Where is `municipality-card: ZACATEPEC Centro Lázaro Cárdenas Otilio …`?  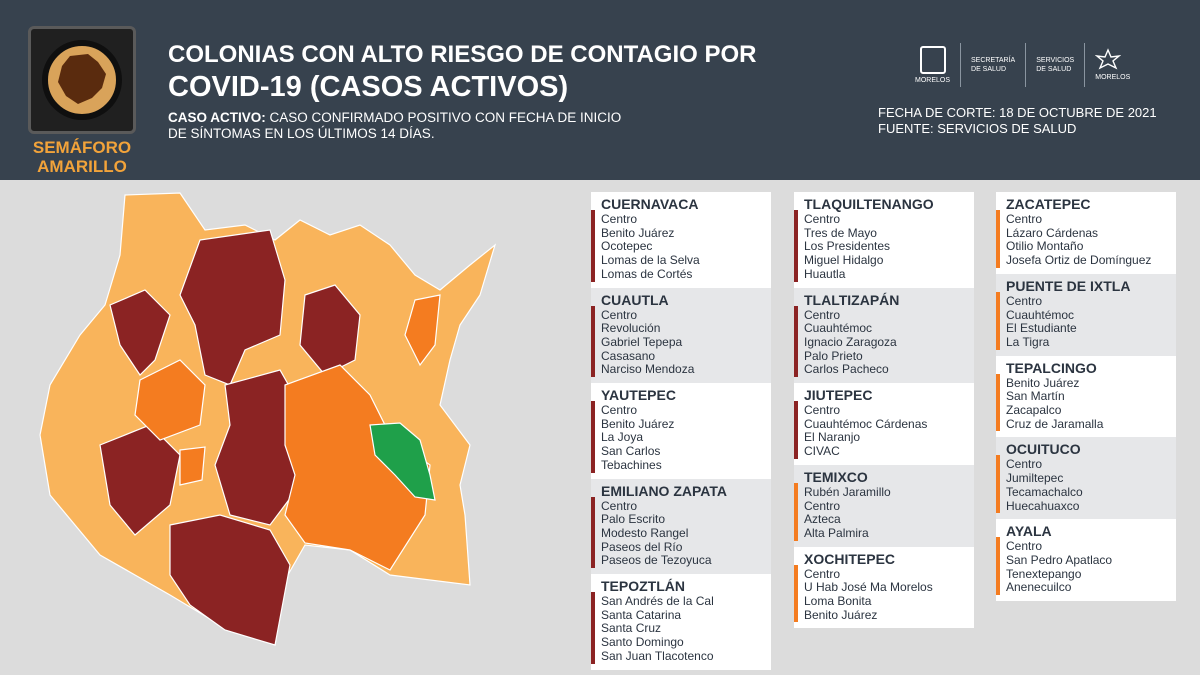
municipality-card: ZACATEPEC Centro Lázaro Cárdenas Otilio … is located at coordinates (1086, 233).